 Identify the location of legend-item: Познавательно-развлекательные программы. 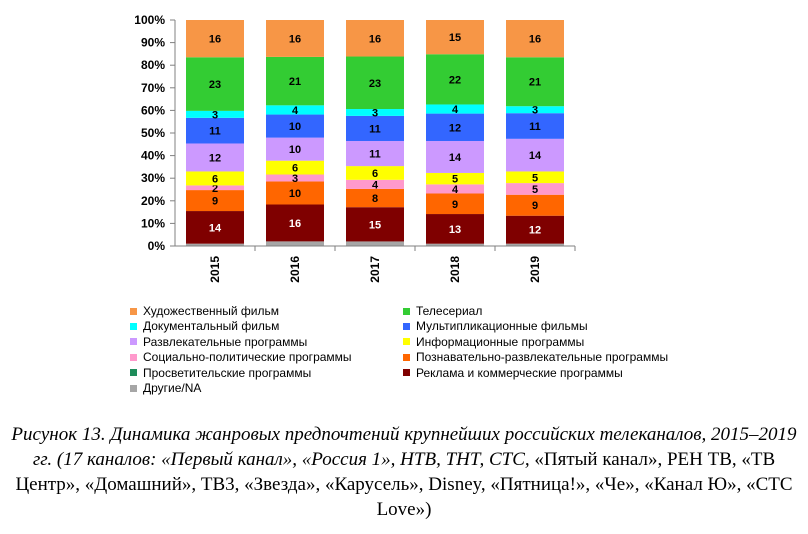
(535, 357).